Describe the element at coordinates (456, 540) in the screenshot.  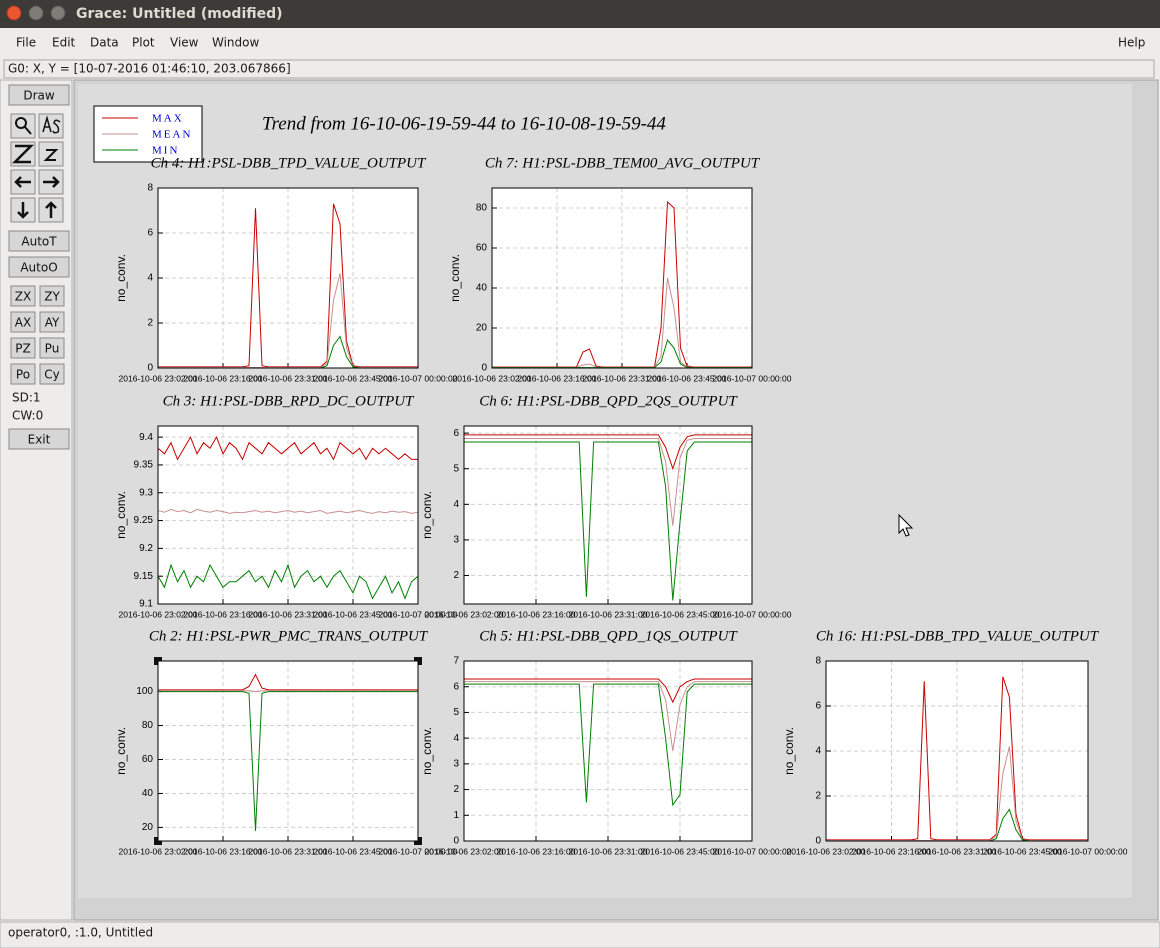
I see `y-tick-label: 3` at that location.